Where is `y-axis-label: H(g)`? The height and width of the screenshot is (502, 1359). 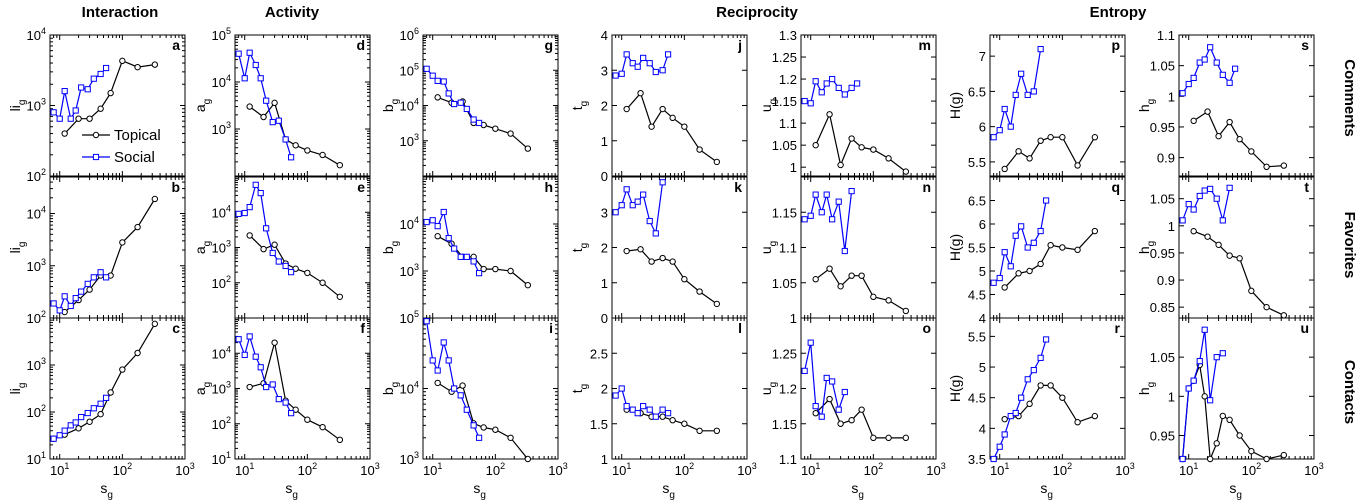
y-axis-label: H(g) is located at coordinates (955, 105).